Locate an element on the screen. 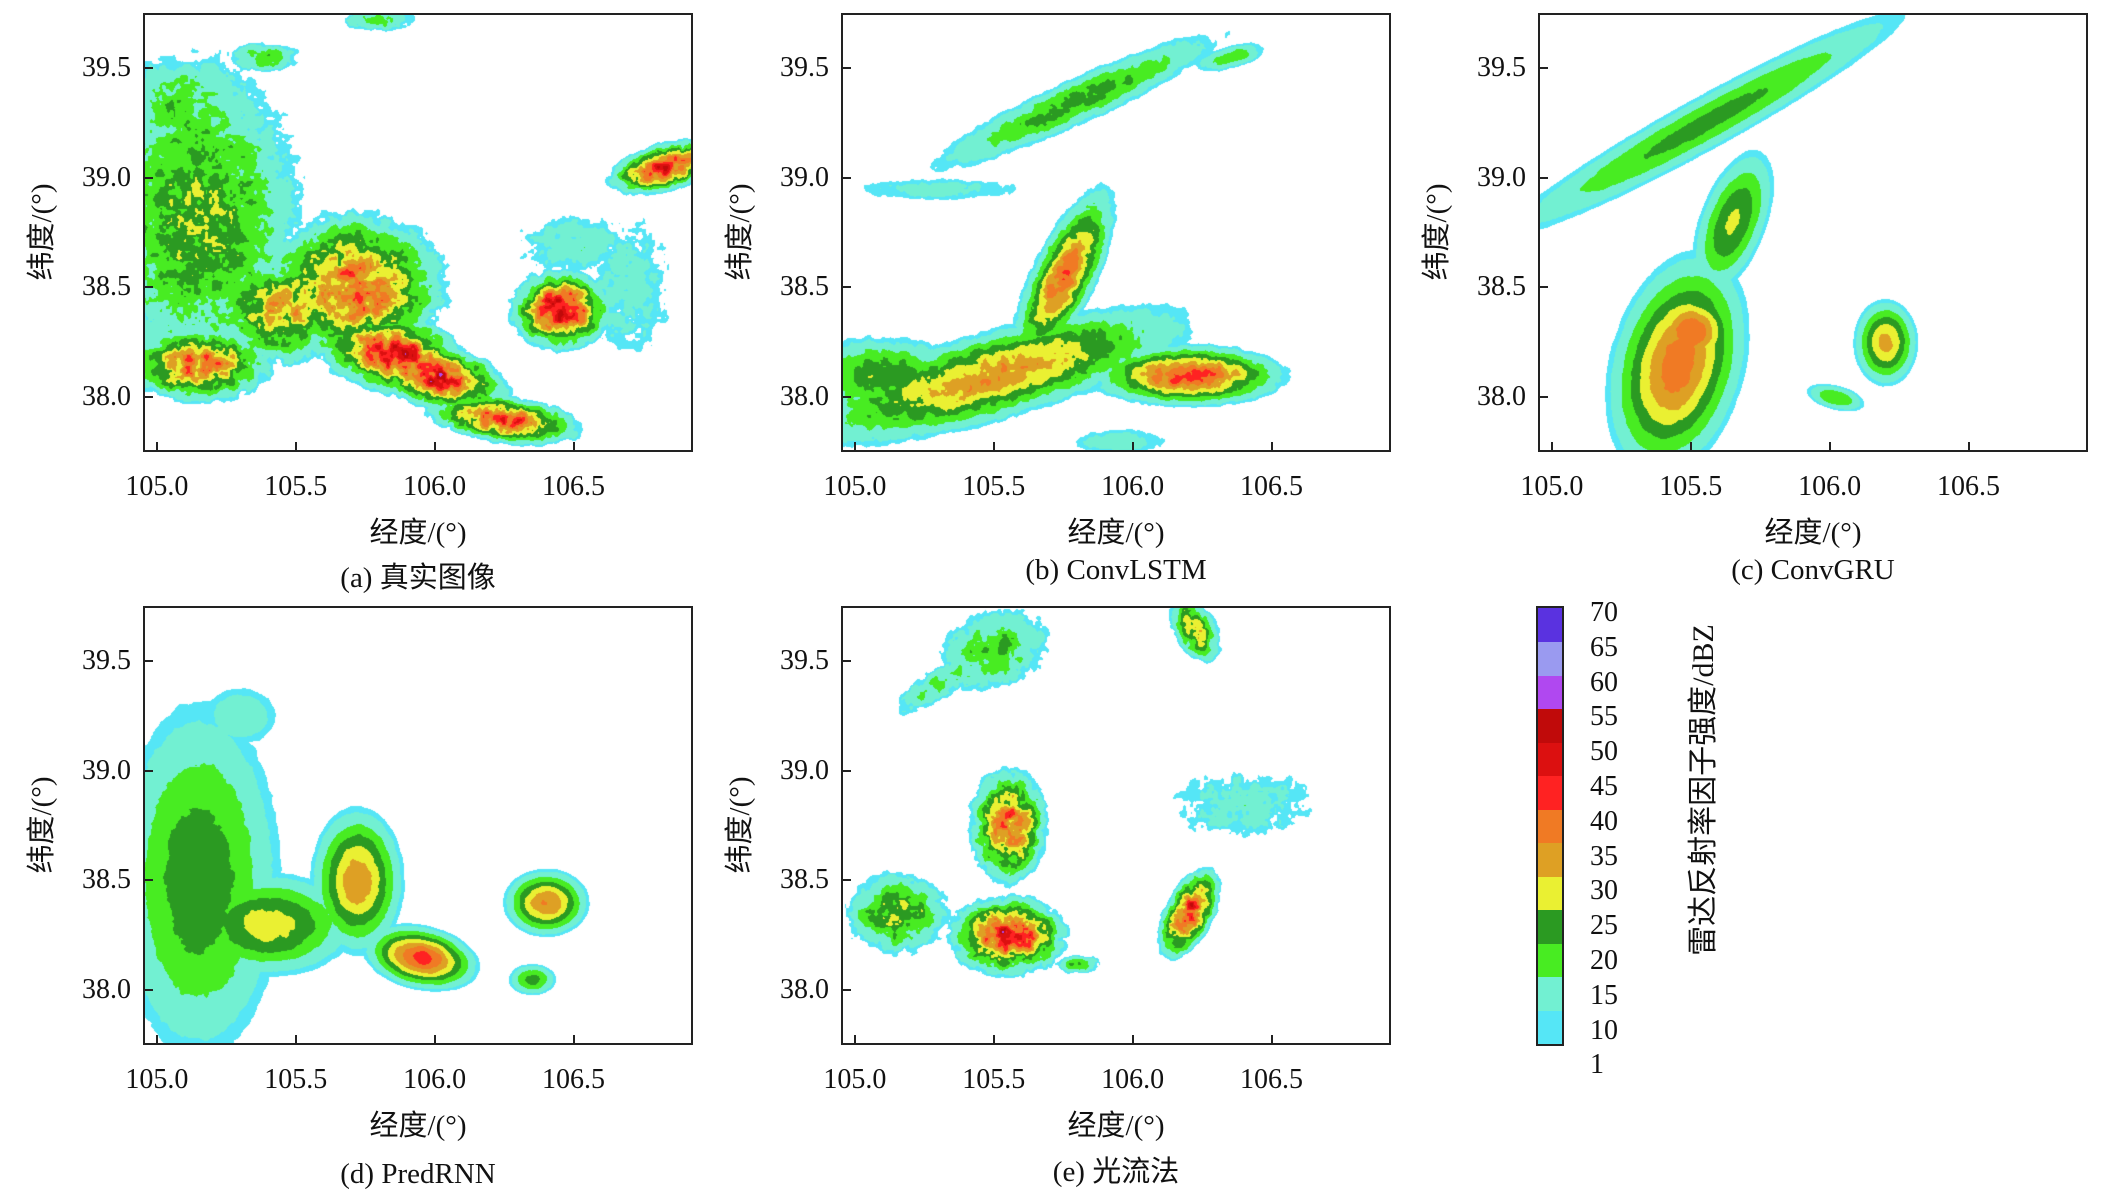 This screenshot has height=1201, width=2103. panel-caption: (c) ConvGRU is located at coordinates (1813, 570).